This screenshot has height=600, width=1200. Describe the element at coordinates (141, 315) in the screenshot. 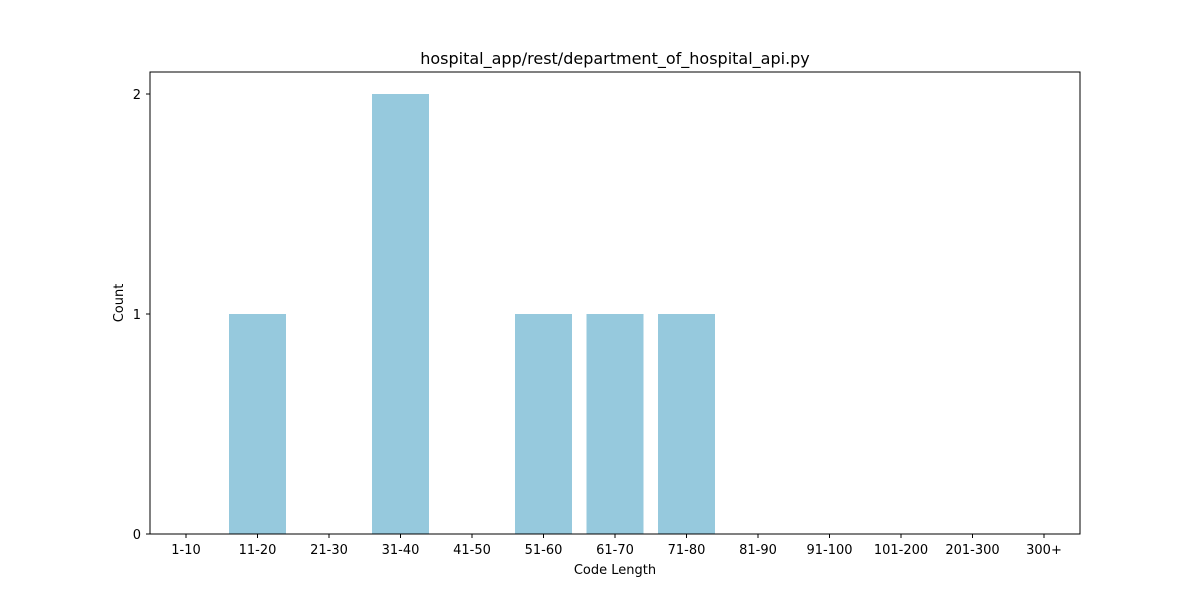

I see `y-ticks: 0 1 2` at that location.